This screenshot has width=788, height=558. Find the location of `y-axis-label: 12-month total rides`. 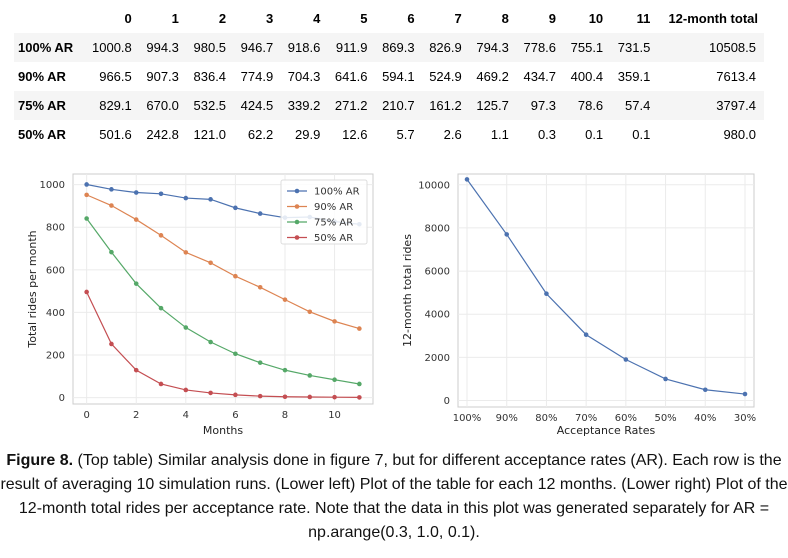

y-axis-label: 12-month total rides is located at coordinates (407, 290).